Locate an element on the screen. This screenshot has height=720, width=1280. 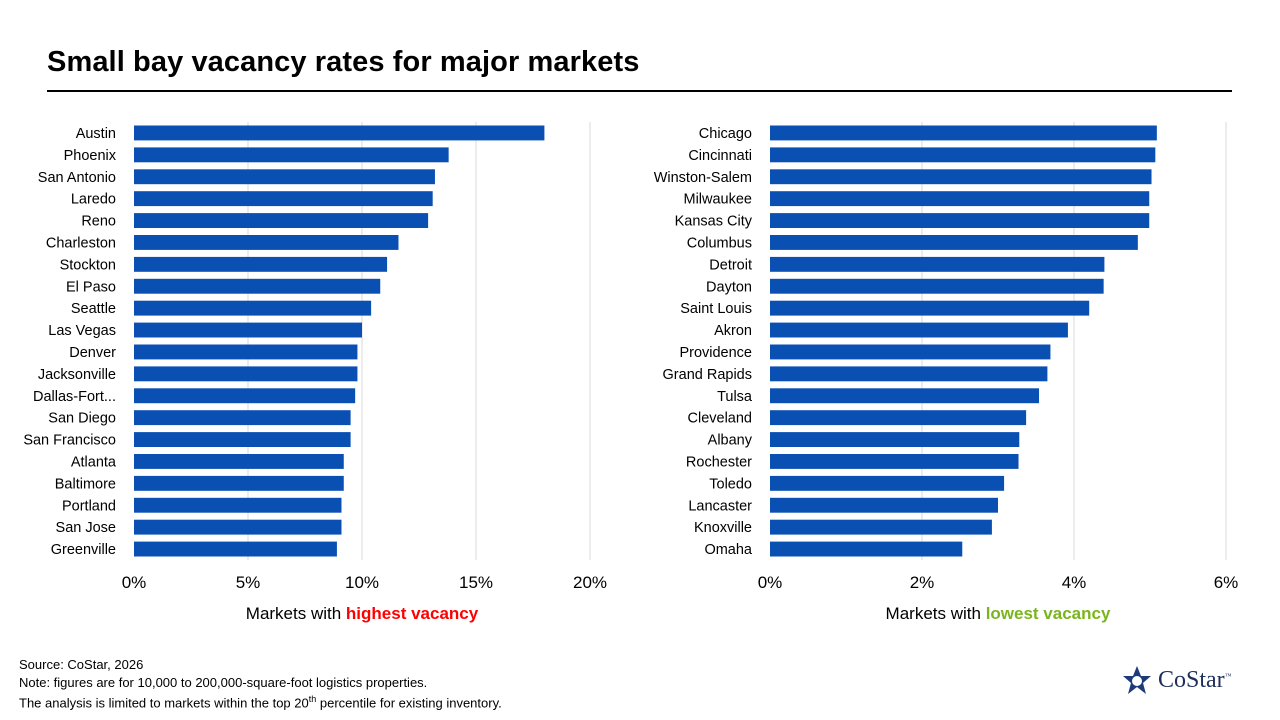
source-note: Source: CoStar, 2026 is located at coordinates (81, 664).